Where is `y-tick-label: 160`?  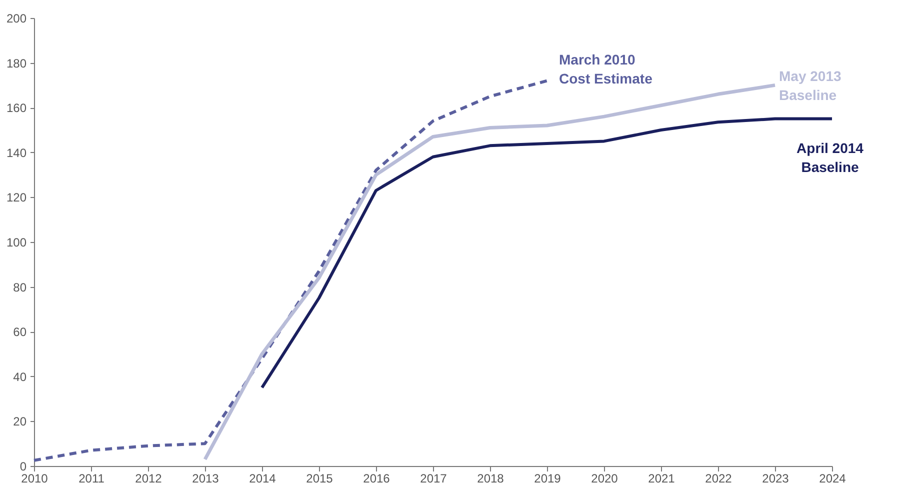
y-tick-label: 160 is located at coordinates (16, 108).